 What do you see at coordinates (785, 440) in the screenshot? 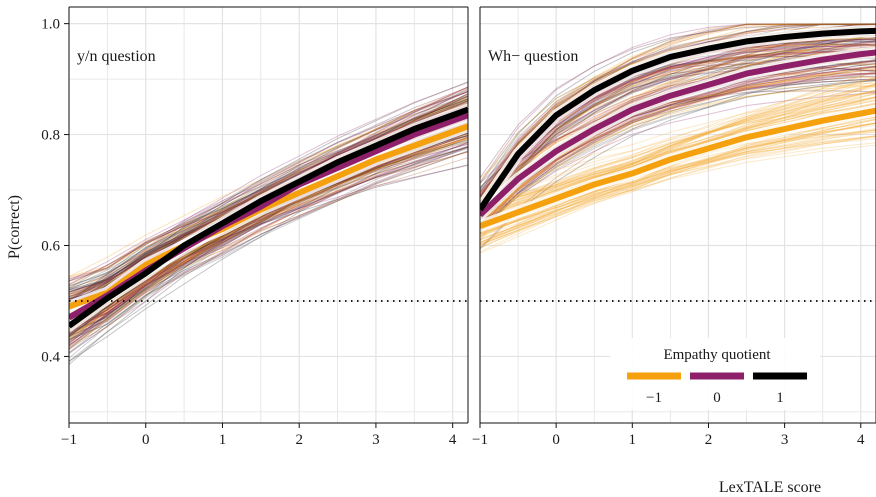
I see `x-tick-label: 3` at bounding box center [785, 440].